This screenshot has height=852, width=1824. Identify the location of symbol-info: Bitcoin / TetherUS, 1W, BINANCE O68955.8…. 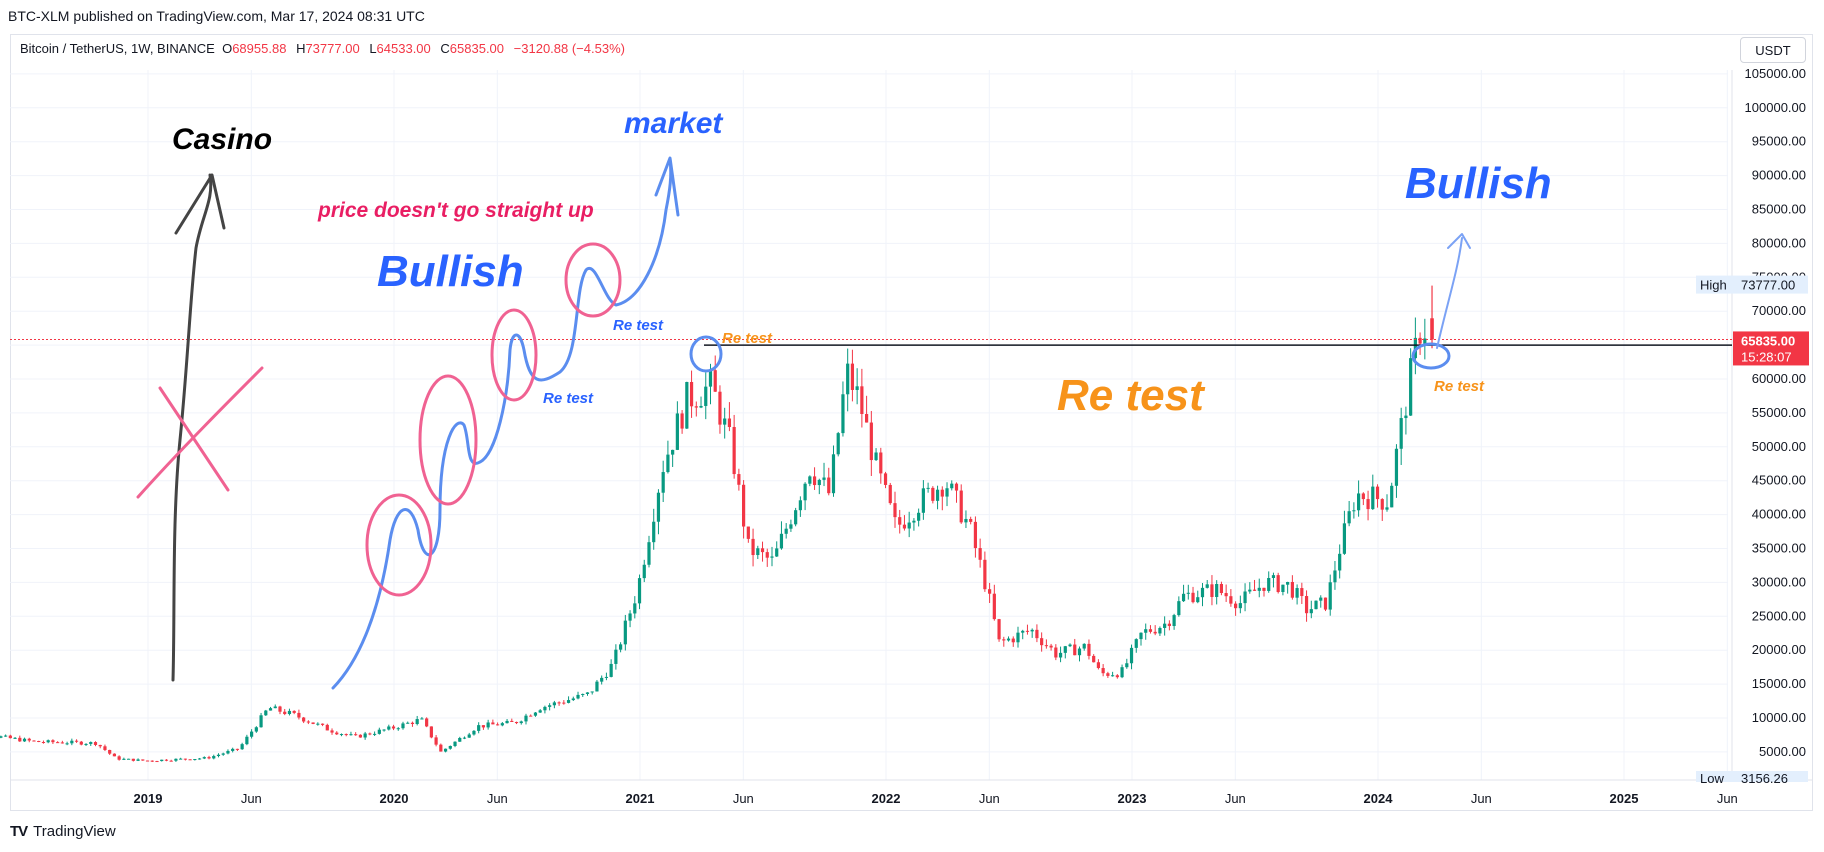
(325, 48).